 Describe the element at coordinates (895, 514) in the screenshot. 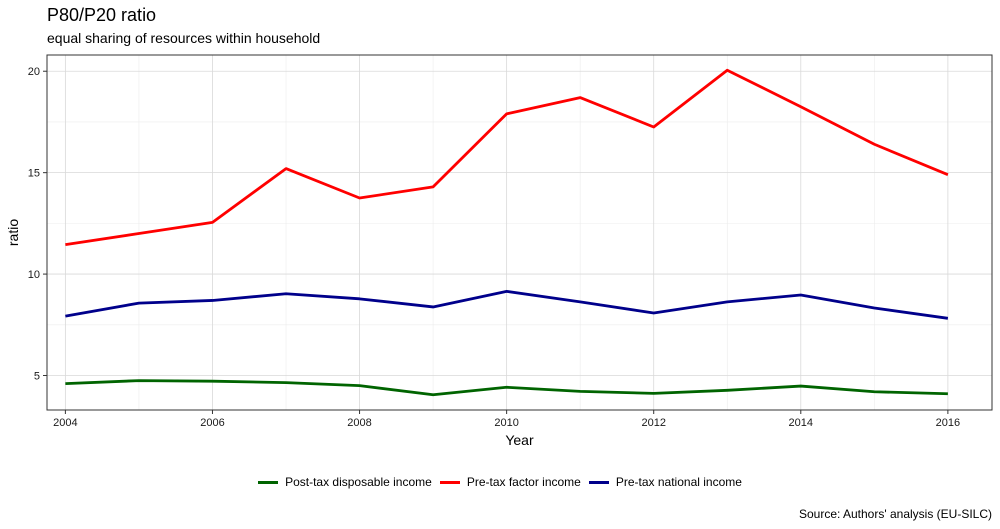

I see `source-caption: Source: Authors' analysis (EU-SILC)` at that location.